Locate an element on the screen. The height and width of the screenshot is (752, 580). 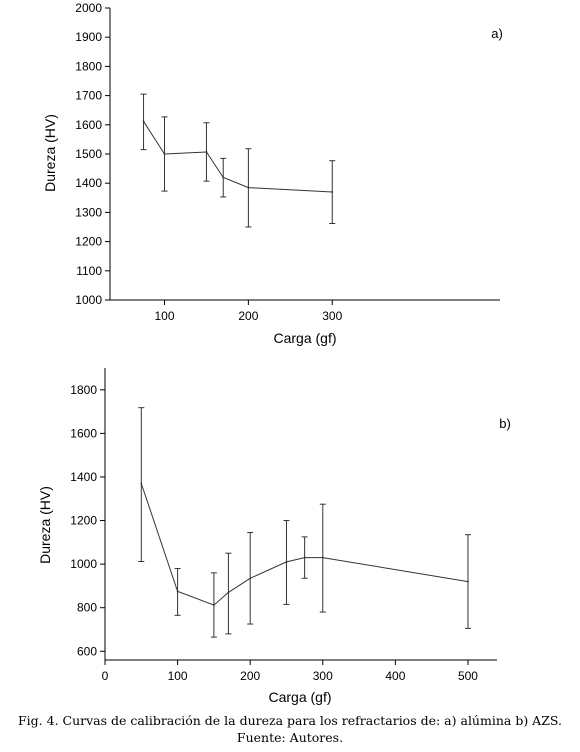
y-tick-label: 1300 is located at coordinates (88, 212).